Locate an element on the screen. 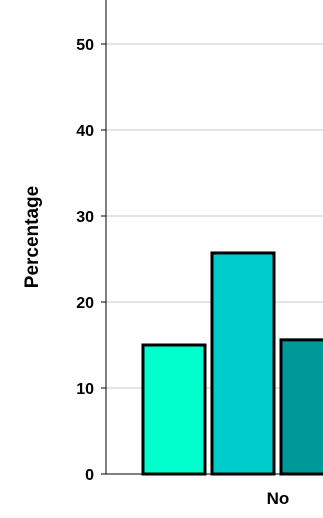 The height and width of the screenshot is (518, 323). y-tick-label: 30 is located at coordinates (85, 217).